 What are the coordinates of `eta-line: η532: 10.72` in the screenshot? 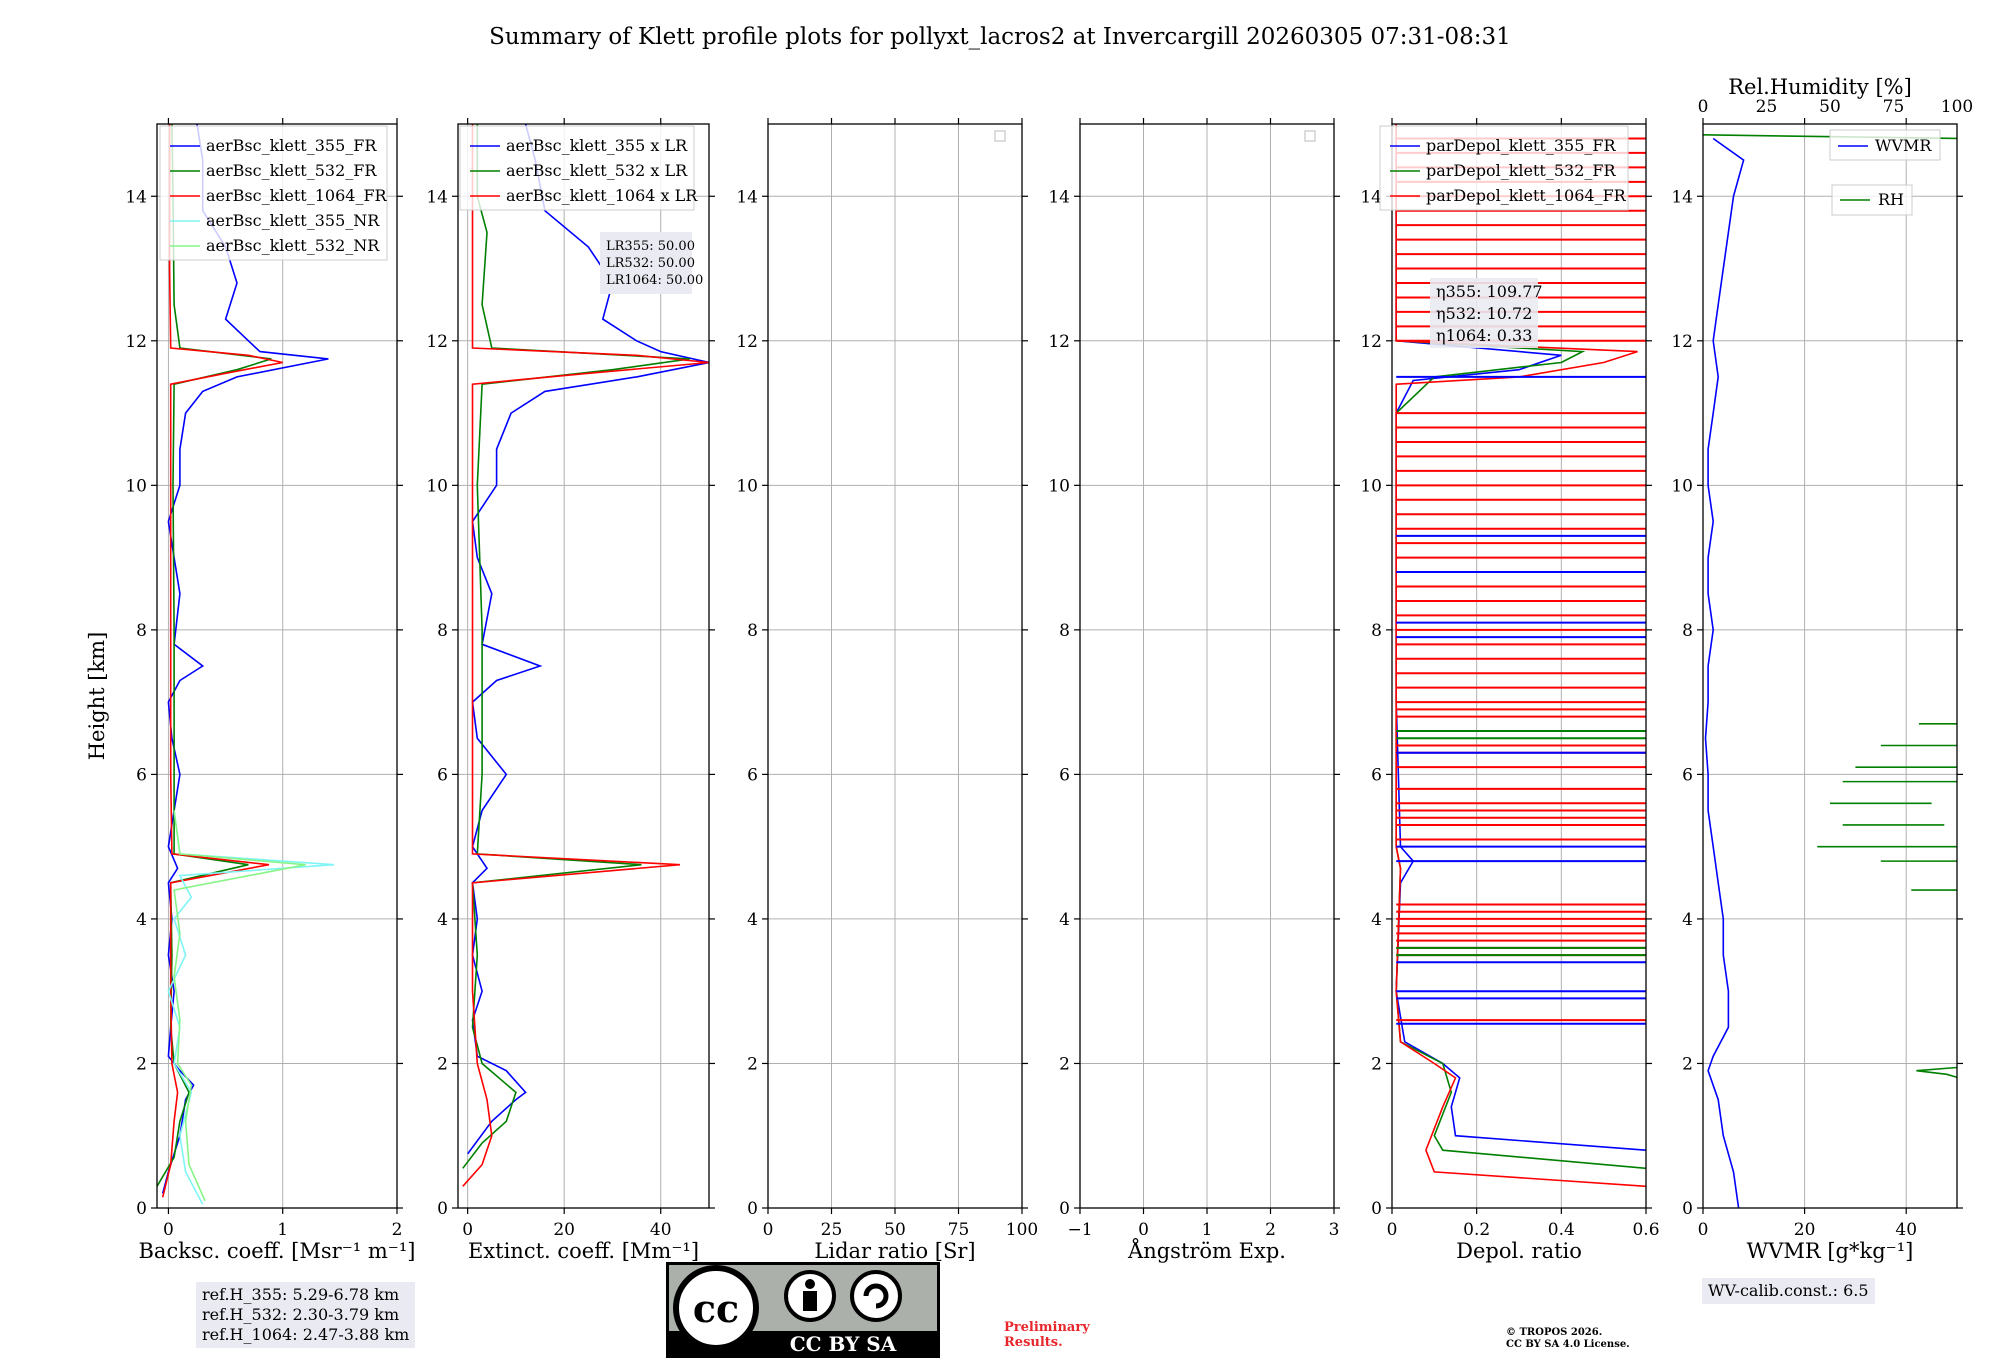 It's located at (1484, 313).